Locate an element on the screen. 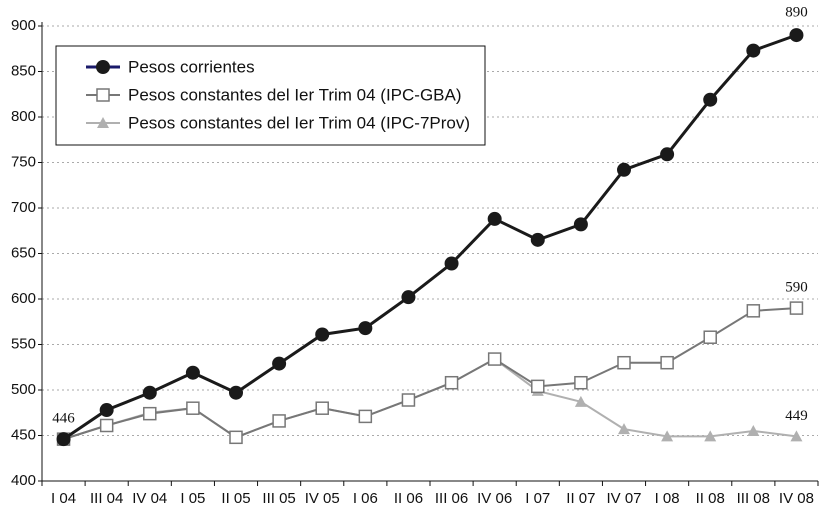 The width and height of the screenshot is (819, 513). y-tick-label: 700 is located at coordinates (23, 207).